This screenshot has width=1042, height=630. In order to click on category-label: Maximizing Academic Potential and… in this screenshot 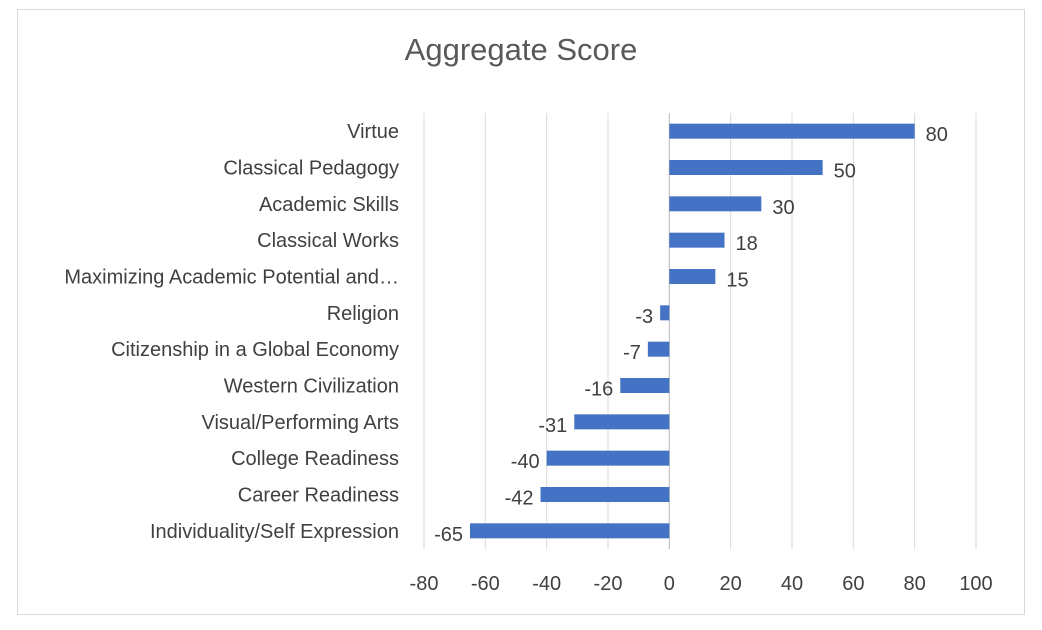, I will do `click(231, 278)`.